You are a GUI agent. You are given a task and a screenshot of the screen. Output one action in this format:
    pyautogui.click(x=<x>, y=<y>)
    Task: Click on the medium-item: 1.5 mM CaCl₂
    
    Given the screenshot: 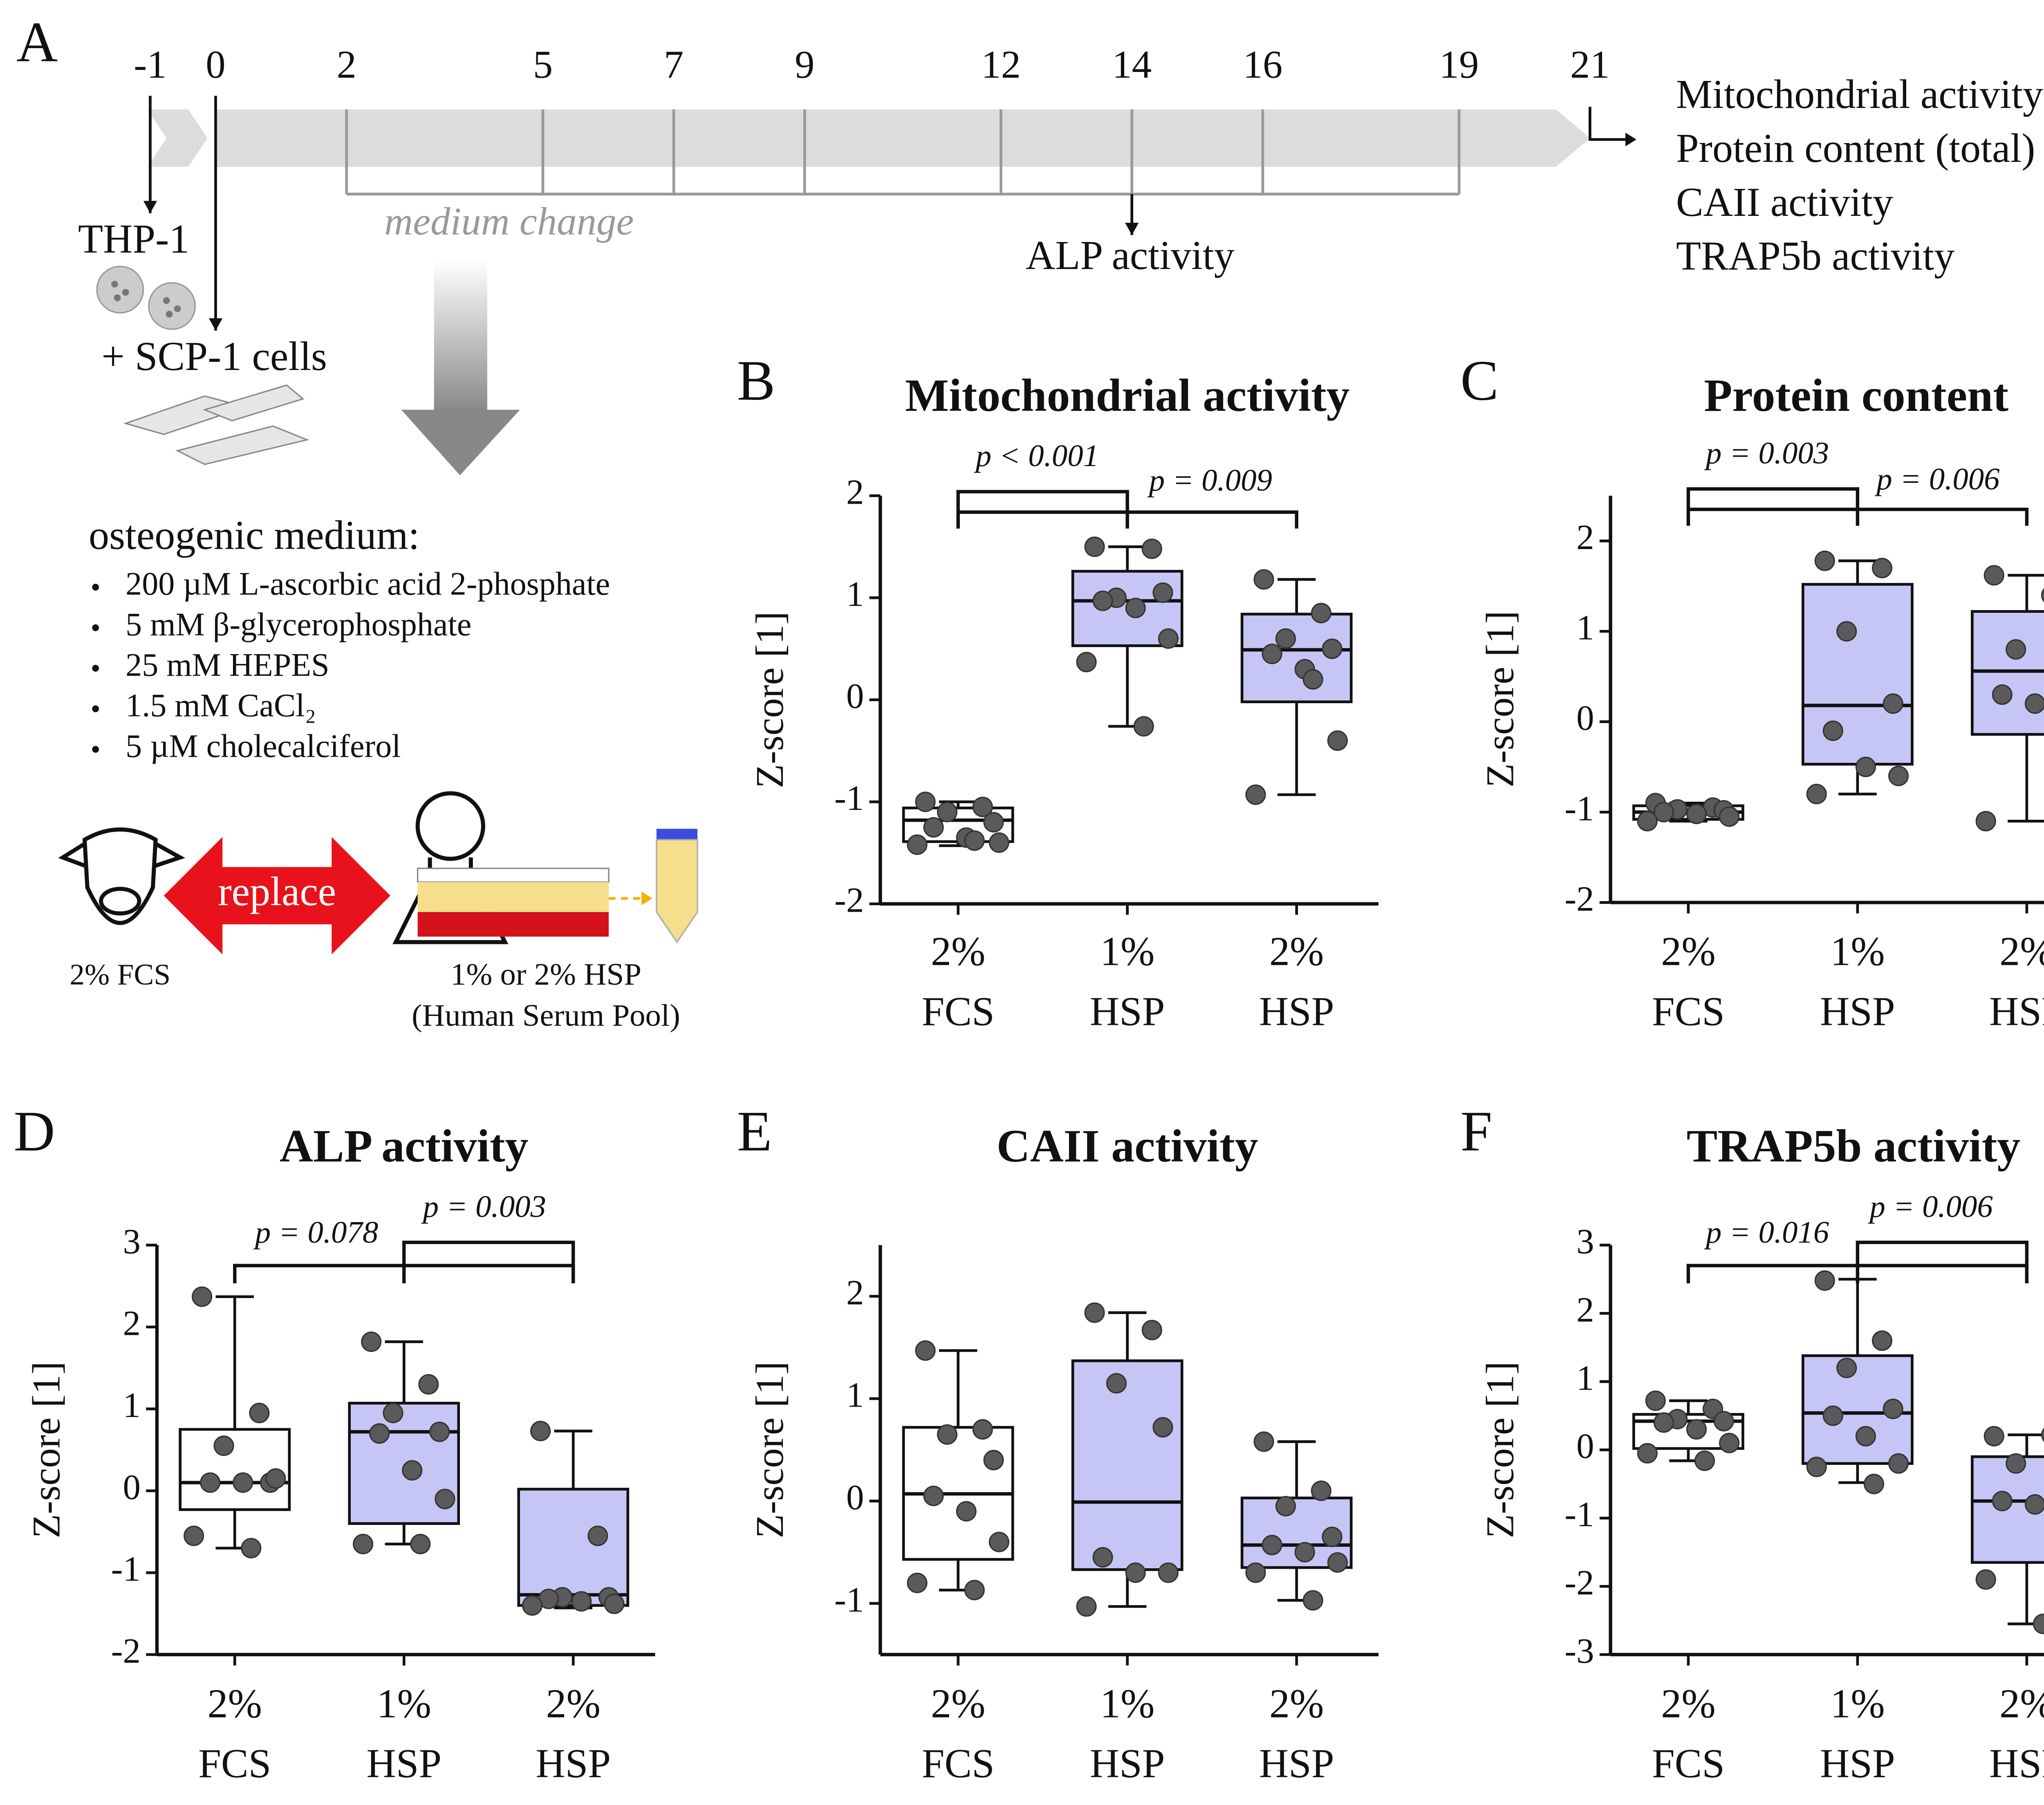 What is the action you would take?
    pyautogui.click(x=221, y=706)
    